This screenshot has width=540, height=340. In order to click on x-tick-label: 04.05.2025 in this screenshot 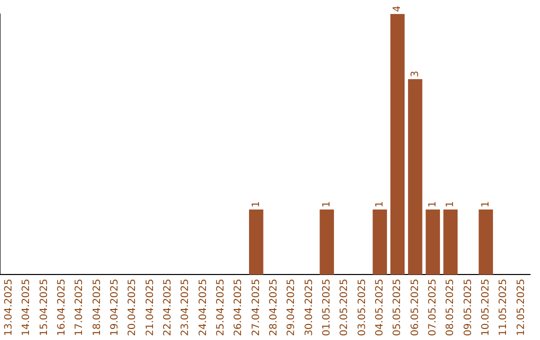, I will do `click(380, 307)`.